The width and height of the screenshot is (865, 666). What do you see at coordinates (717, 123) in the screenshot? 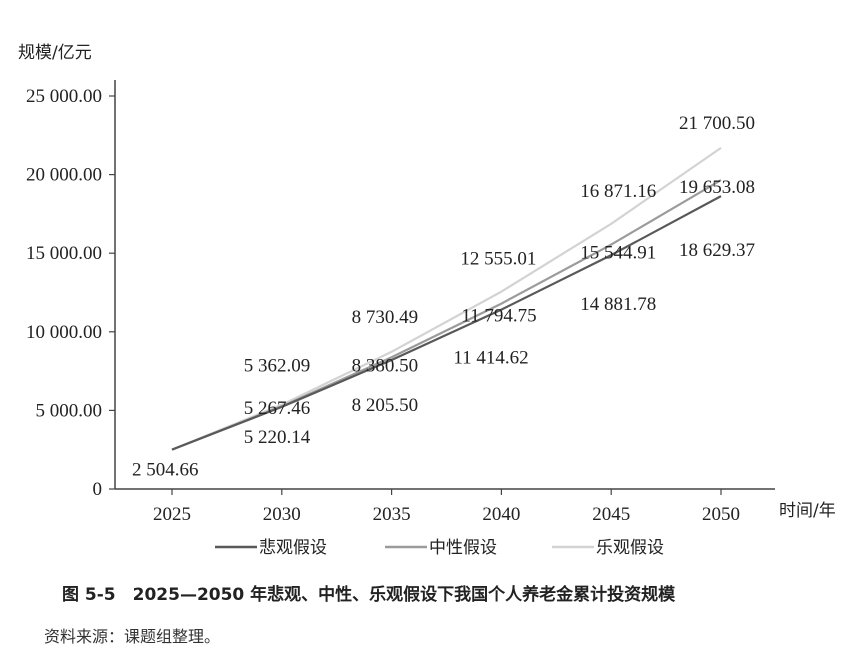
I see `data-label-optimistic: 21 700.50` at bounding box center [717, 123].